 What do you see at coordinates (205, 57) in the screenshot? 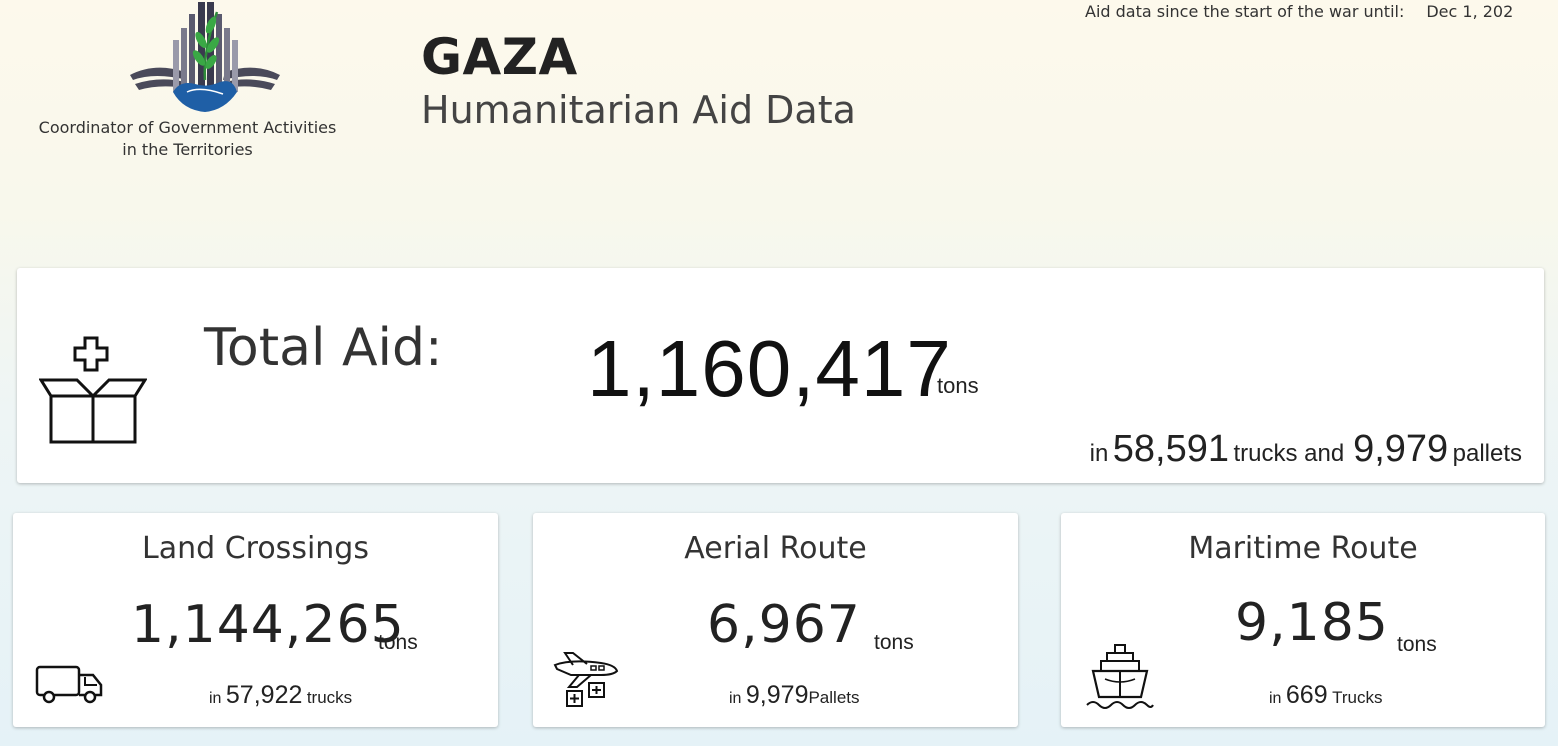
I see `cogat-emblem-icon` at bounding box center [205, 57].